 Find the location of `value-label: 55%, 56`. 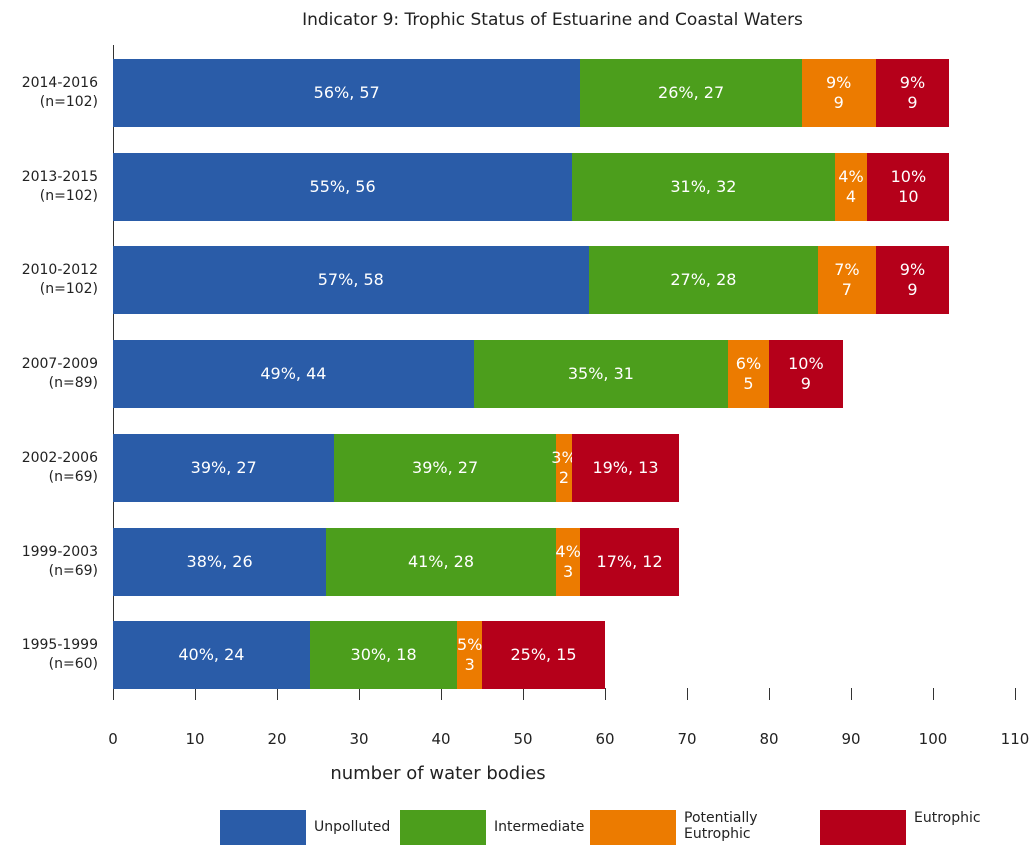

value-label: 55%, 56 is located at coordinates (342, 186).